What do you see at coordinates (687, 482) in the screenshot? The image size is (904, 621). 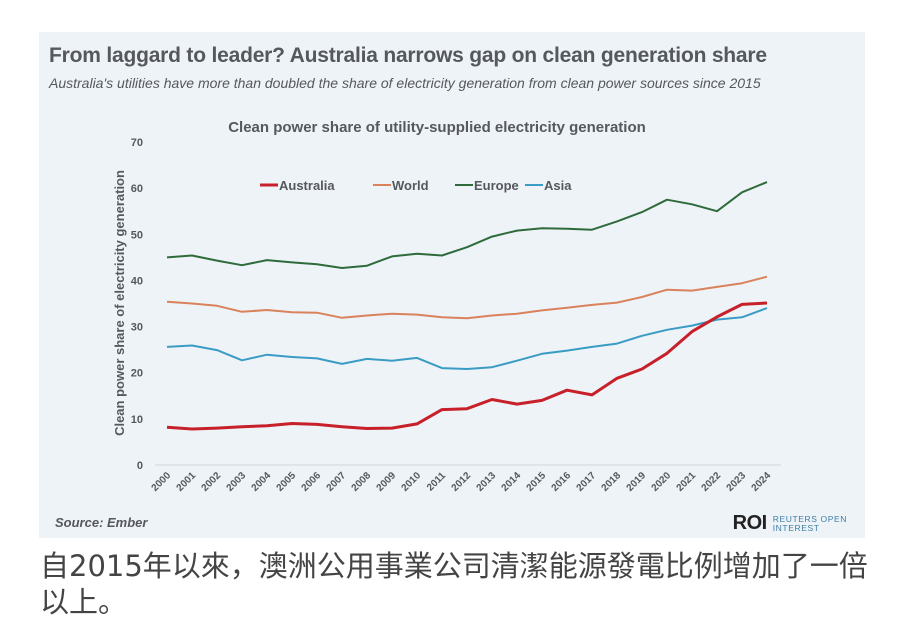 I see `x-tick-label: 2021` at bounding box center [687, 482].